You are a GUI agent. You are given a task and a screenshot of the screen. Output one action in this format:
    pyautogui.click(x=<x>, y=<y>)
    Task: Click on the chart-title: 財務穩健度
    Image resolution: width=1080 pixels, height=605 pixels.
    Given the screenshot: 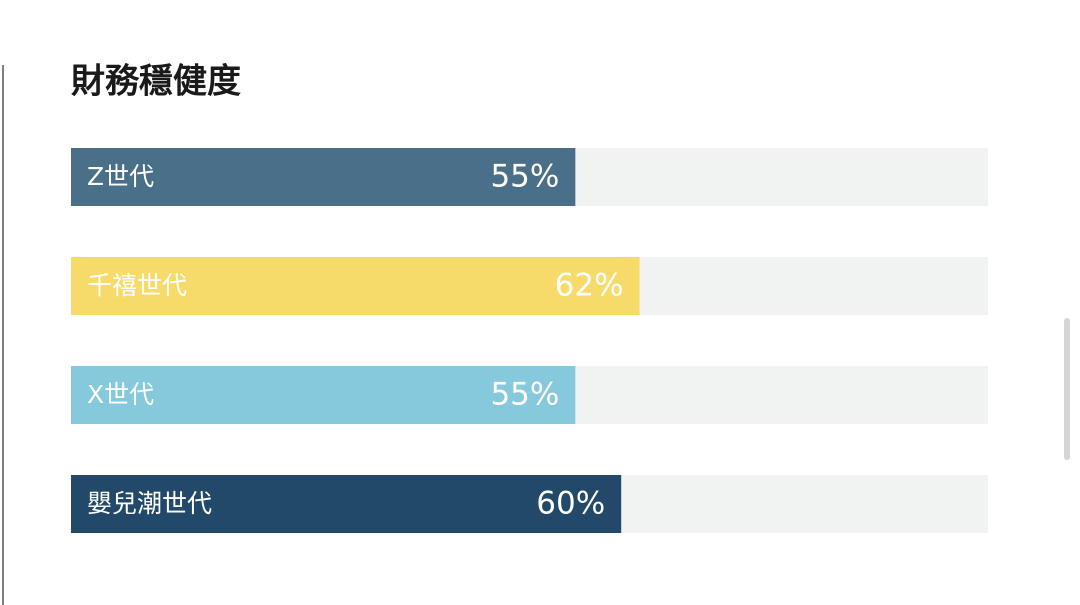 What is the action you would take?
    pyautogui.click(x=156, y=82)
    